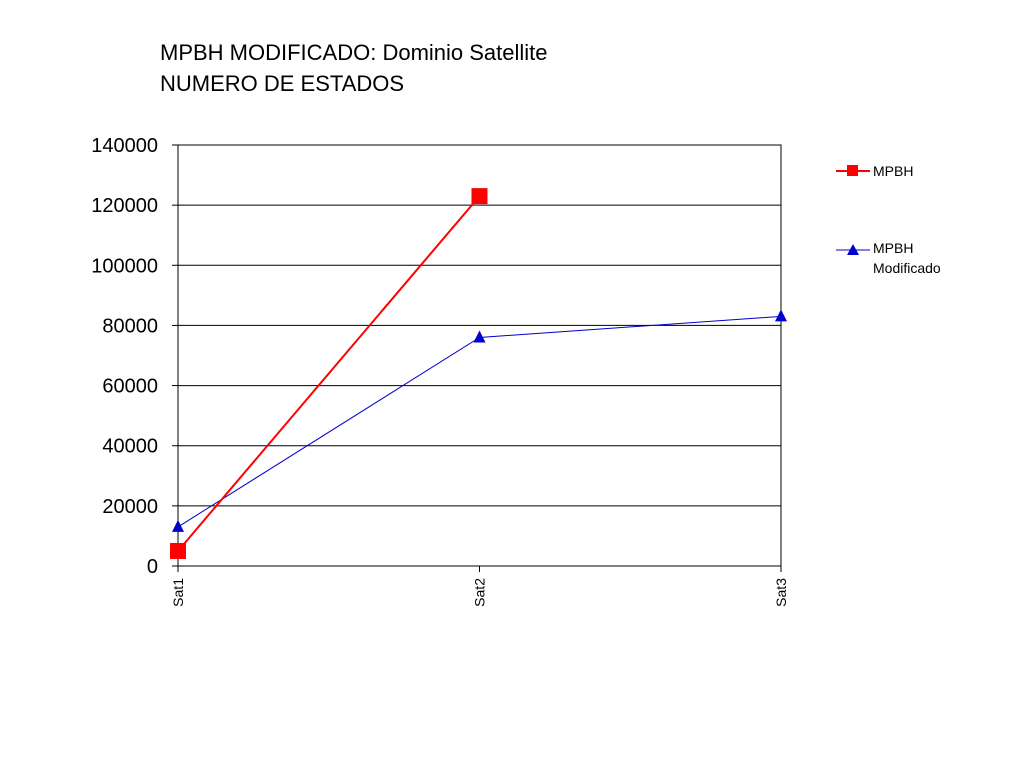 This screenshot has width=1024, height=768. I want to click on y-tick-label: 80000, so click(130, 326).